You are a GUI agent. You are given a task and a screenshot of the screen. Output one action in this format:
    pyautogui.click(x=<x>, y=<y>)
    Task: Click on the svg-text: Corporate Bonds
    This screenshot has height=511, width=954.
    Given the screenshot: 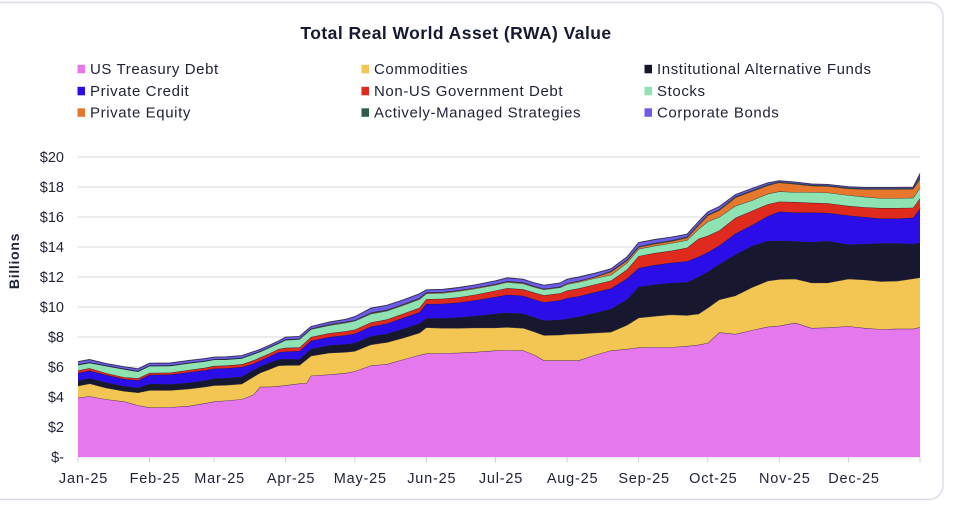 What is the action you would take?
    pyautogui.click(x=718, y=113)
    